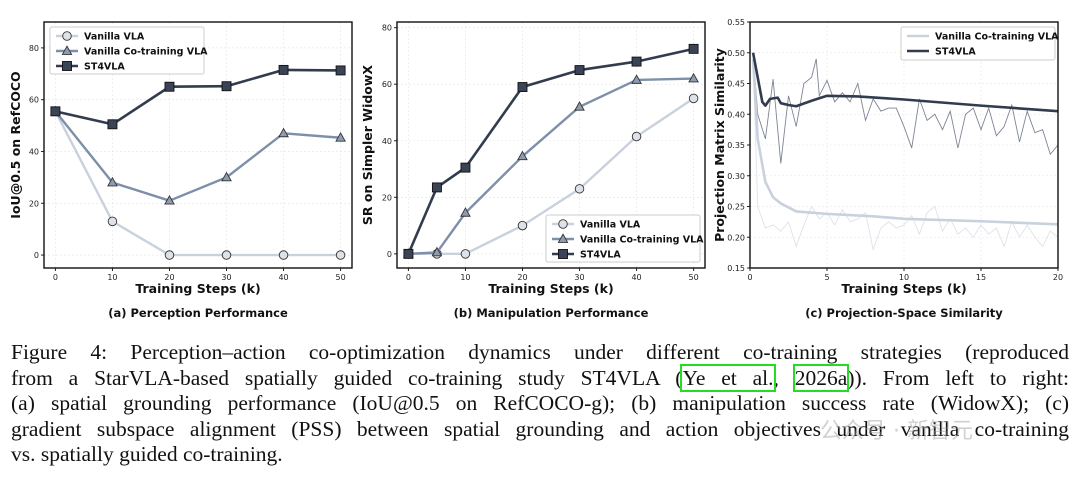  What do you see at coordinates (610, 225) in the screenshot?
I see `legend-label: Vanilla VLA` at bounding box center [610, 225].